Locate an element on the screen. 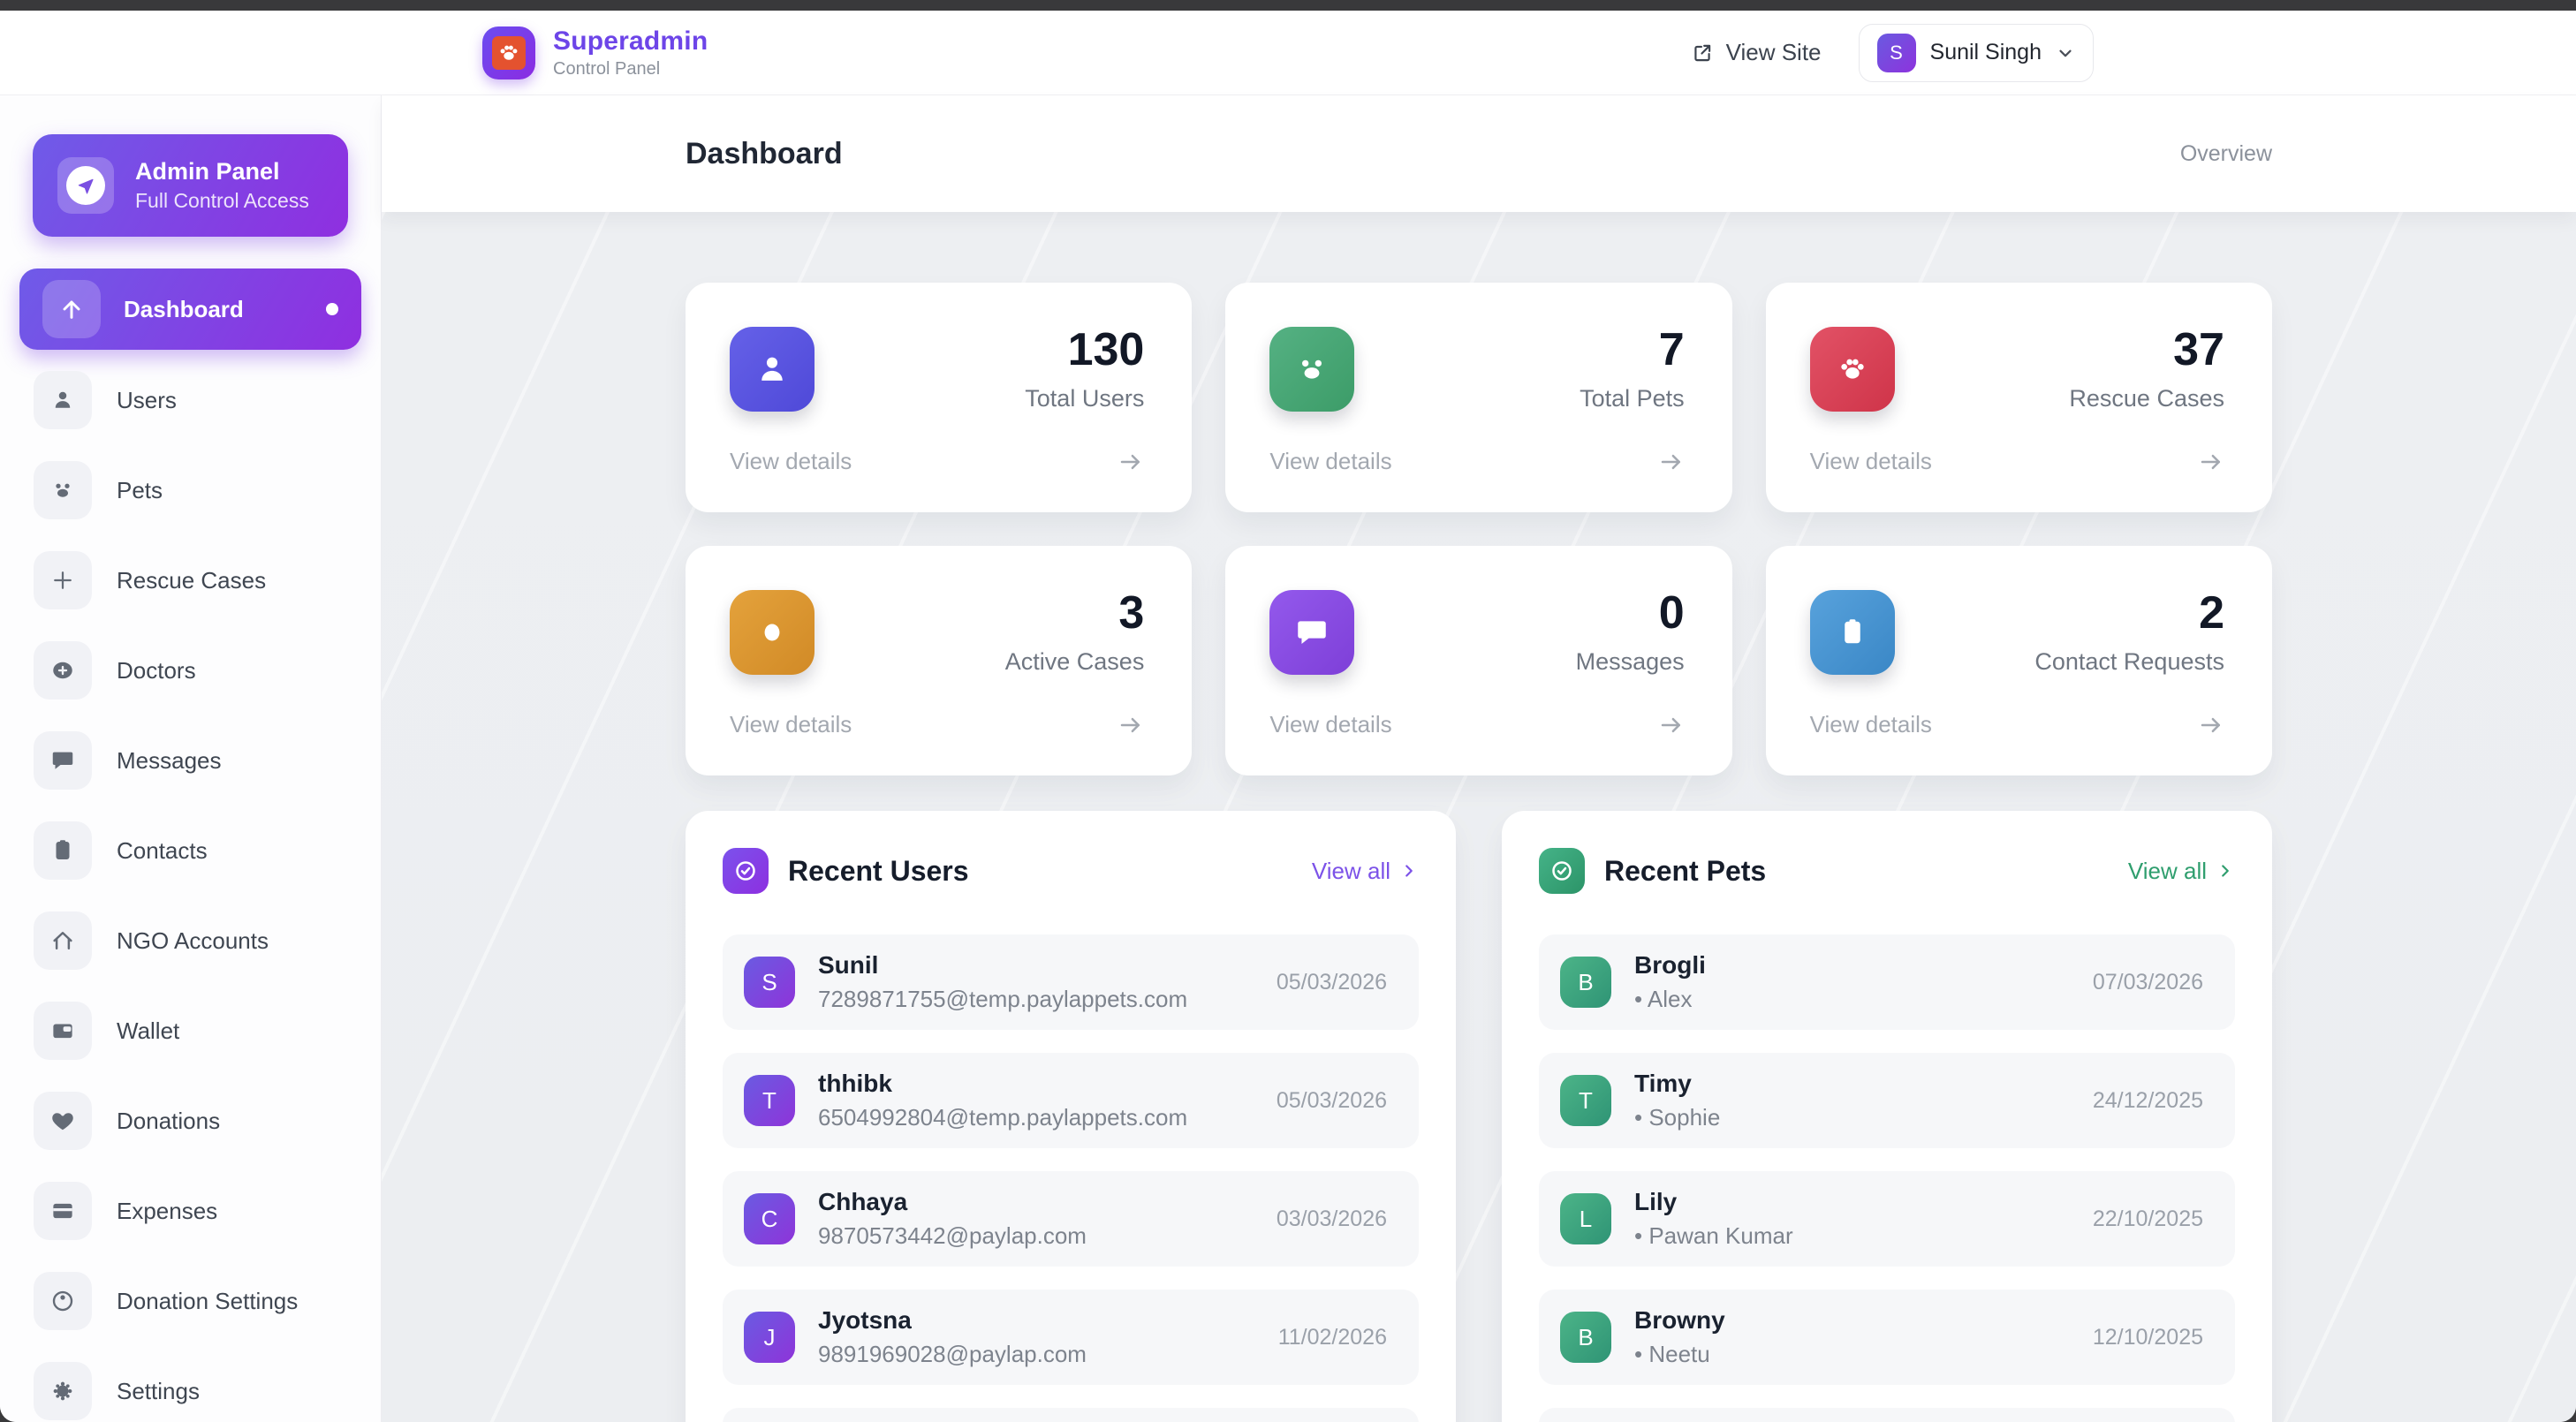 Image resolution: width=2576 pixels, height=1422 pixels. sidebar-item-label: Rescue Cases is located at coordinates (192, 580).